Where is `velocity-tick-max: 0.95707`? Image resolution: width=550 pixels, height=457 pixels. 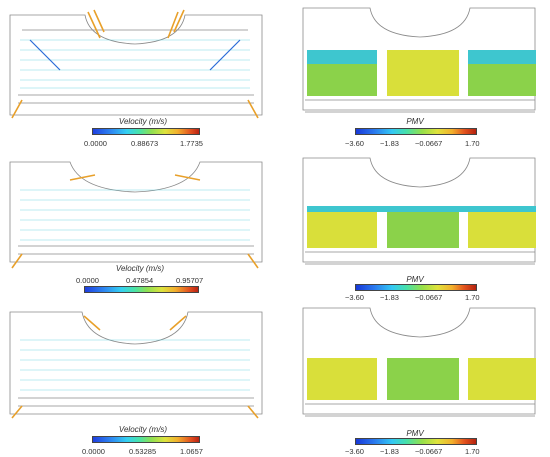
velocity-tick-max: 0.95707 is located at coordinates (190, 280).